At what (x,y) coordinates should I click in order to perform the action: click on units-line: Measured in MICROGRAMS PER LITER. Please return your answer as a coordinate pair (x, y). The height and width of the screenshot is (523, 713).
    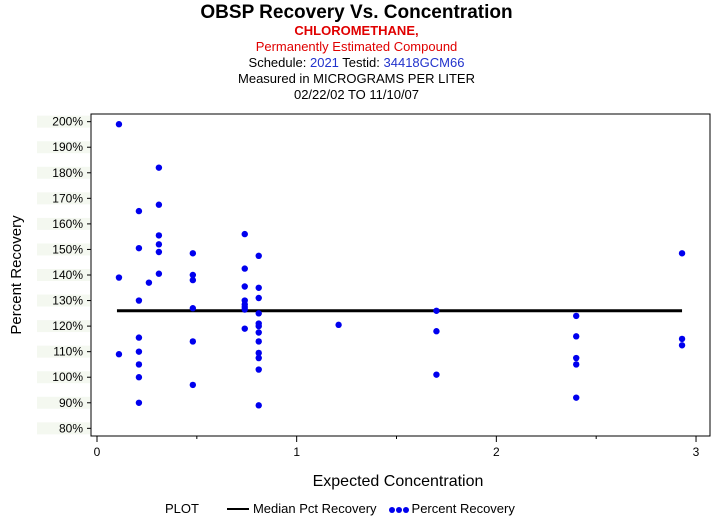
    Looking at the image, I should click on (356, 78).